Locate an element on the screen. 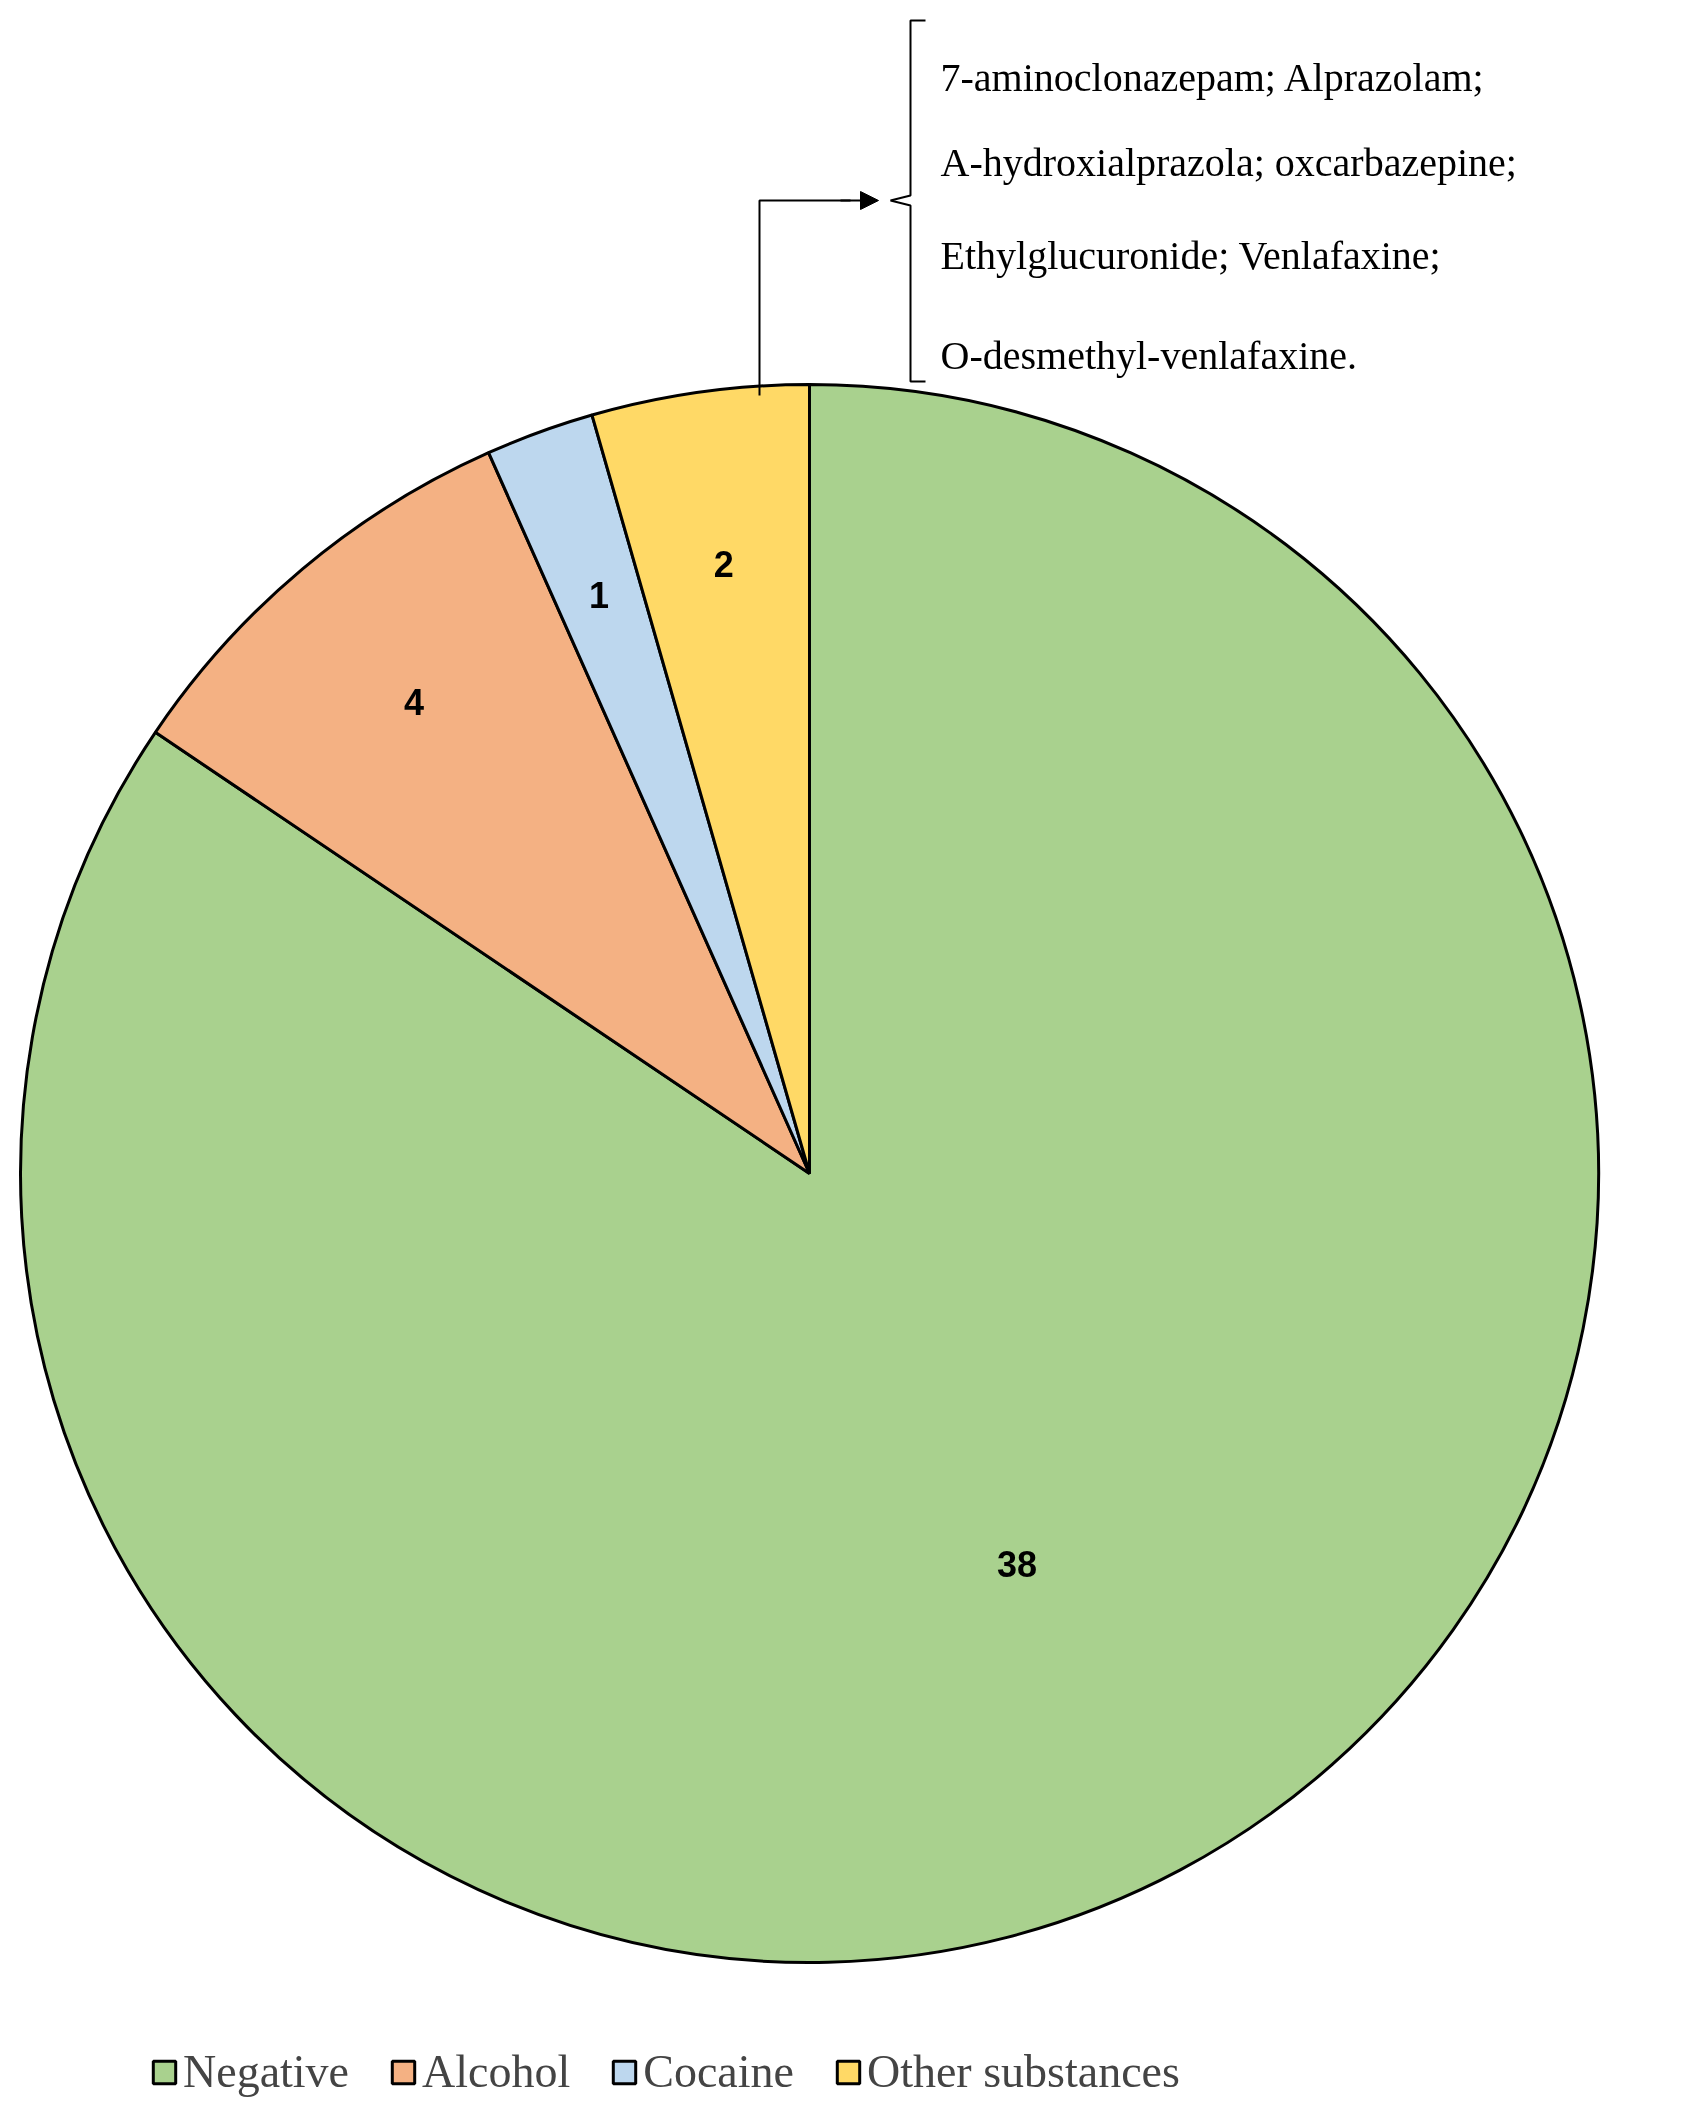  legend-label: Negative is located at coordinates (266, 2071).